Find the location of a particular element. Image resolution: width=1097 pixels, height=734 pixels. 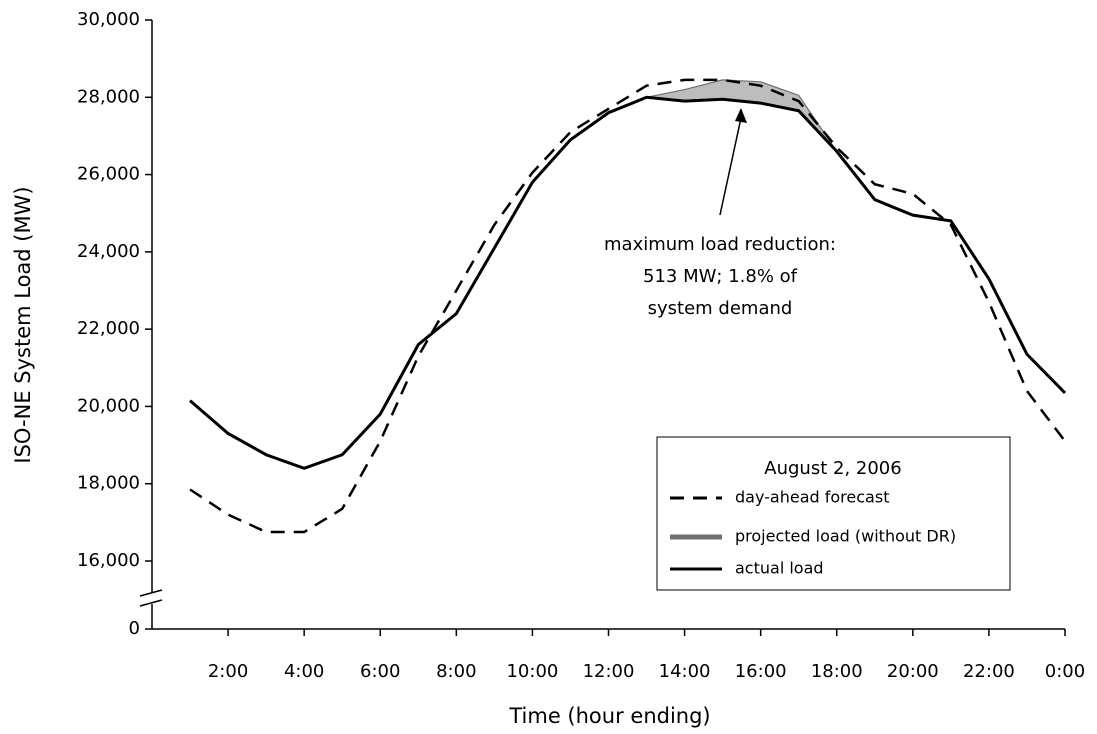

y-tick-label: 0 is located at coordinates (134, 628).